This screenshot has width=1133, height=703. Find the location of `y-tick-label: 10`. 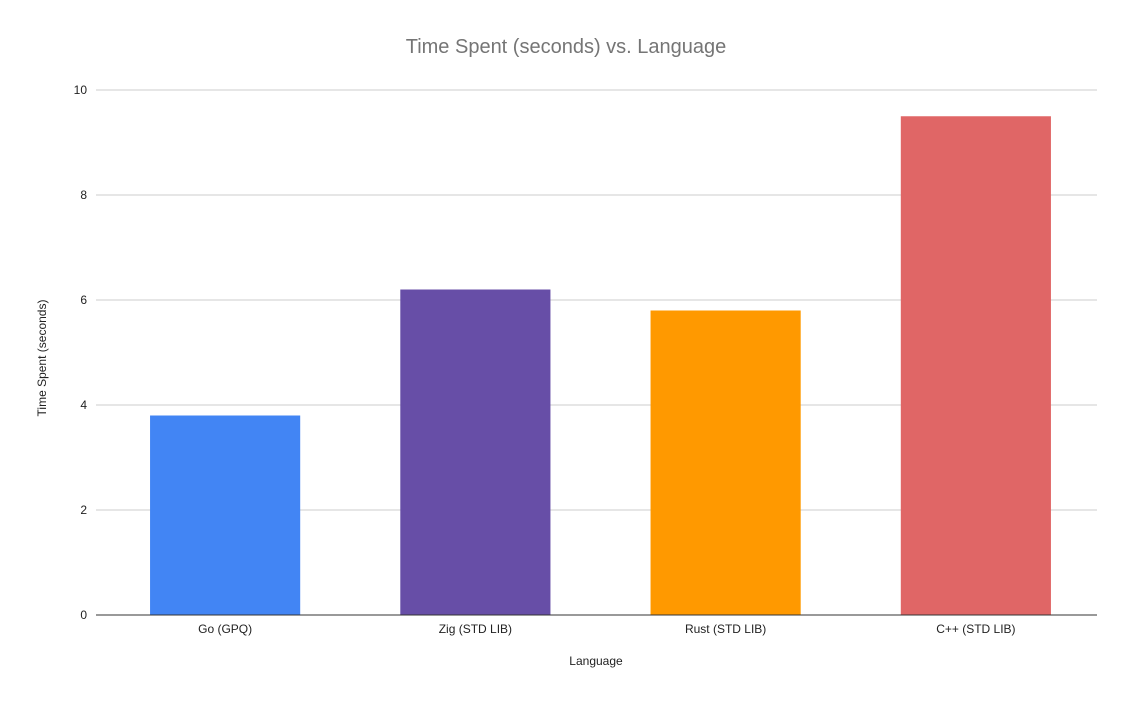

y-tick-label: 10 is located at coordinates (81, 90).